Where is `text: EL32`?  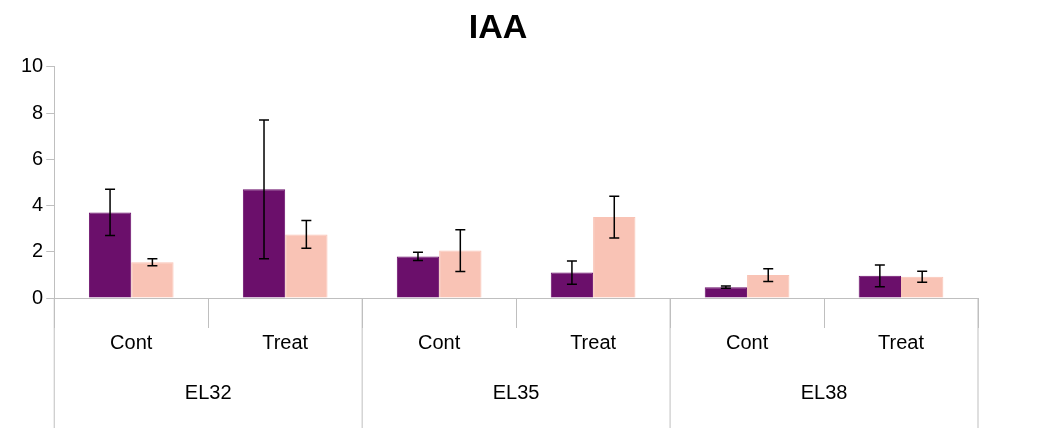
text: EL32 is located at coordinates (208, 391).